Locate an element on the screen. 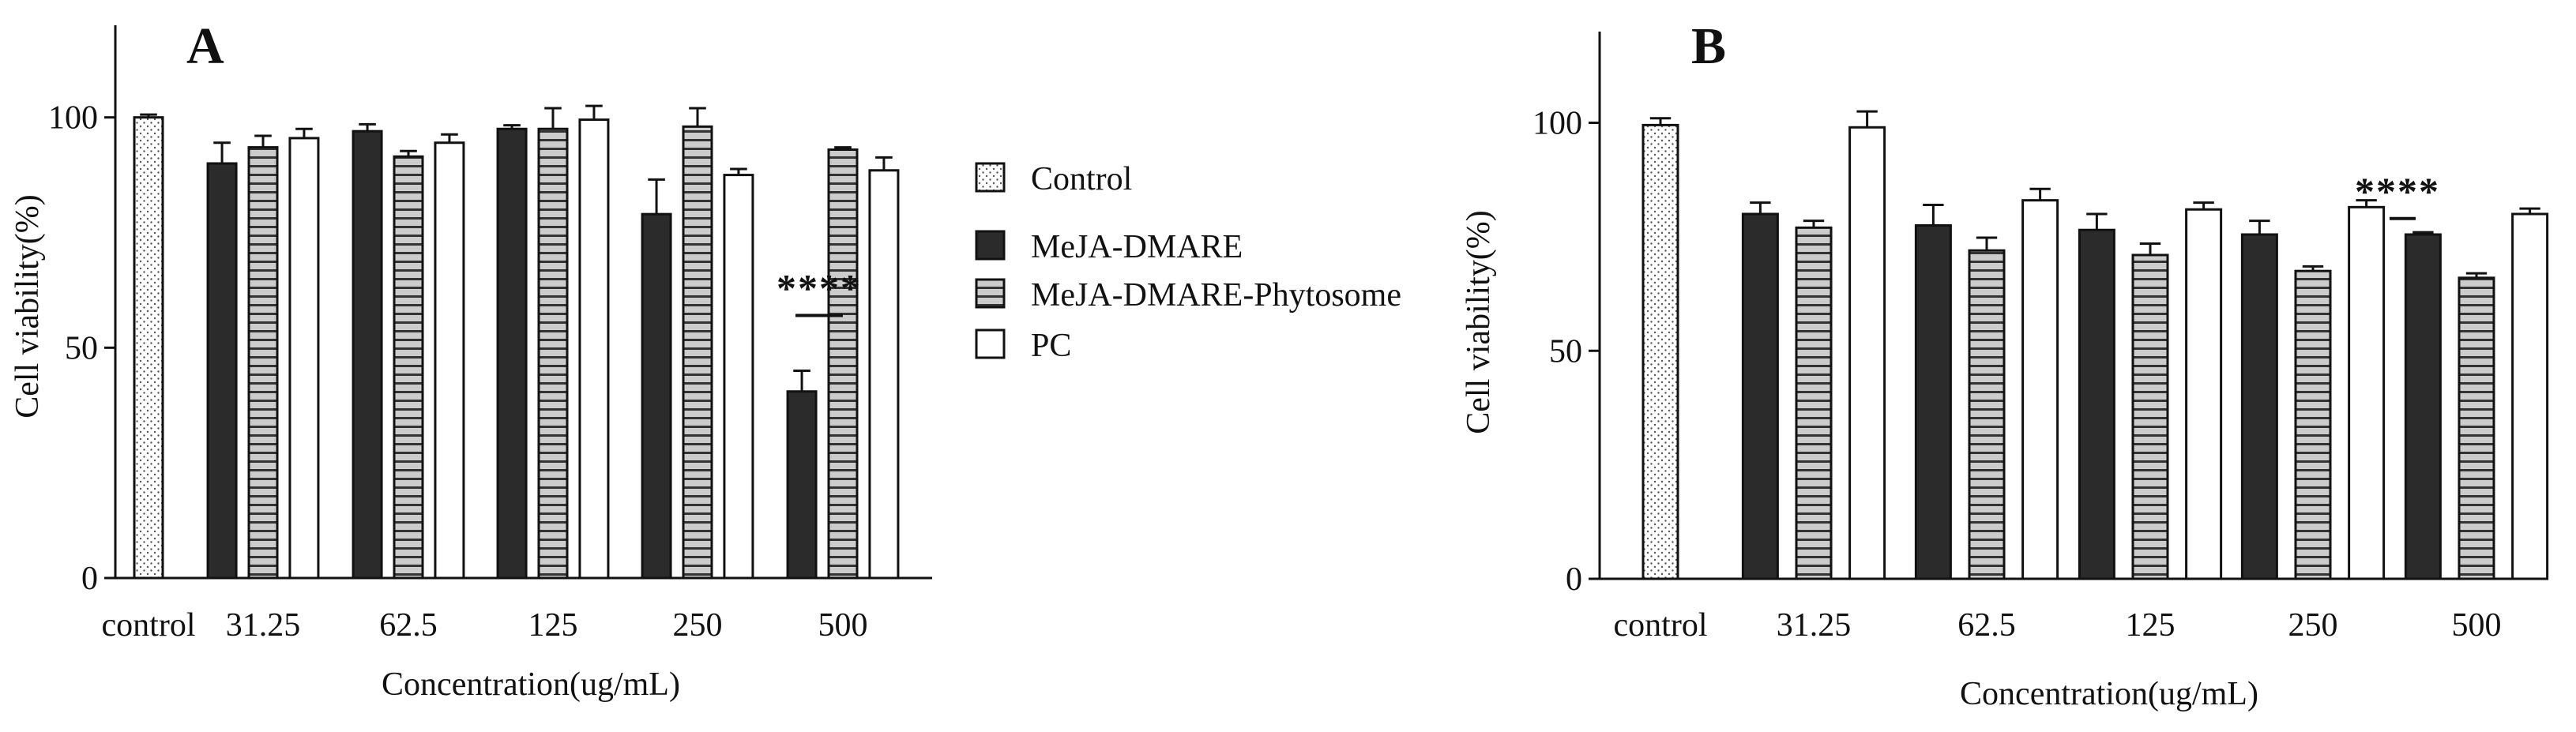  x-tick-label-b-125: 125 is located at coordinates (2151, 625).